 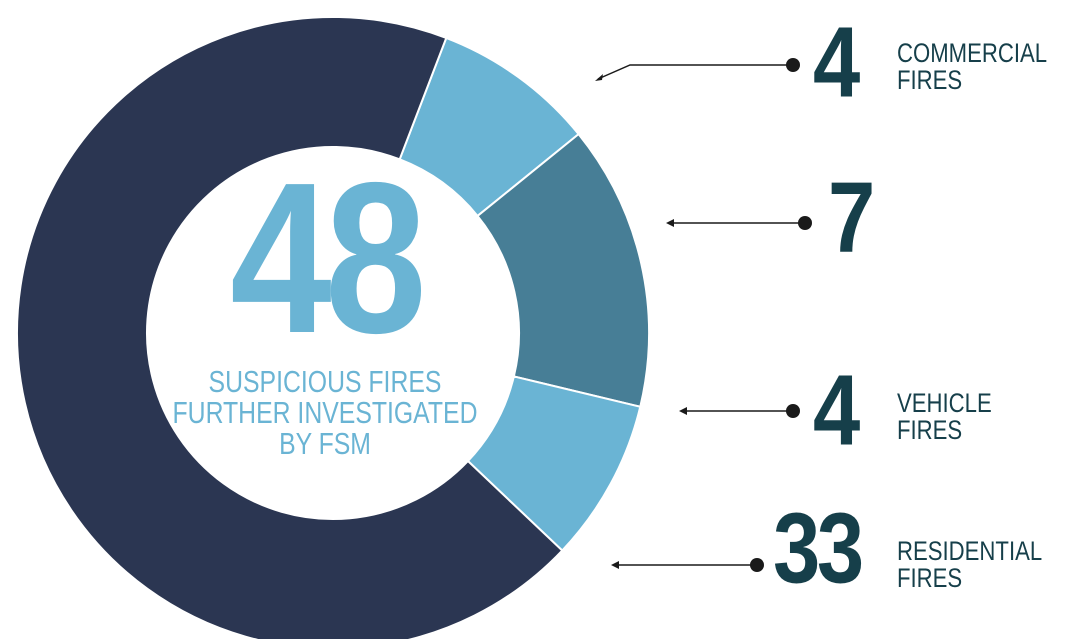 What do you see at coordinates (328, 257) in the screenshot?
I see `center-value: 48` at bounding box center [328, 257].